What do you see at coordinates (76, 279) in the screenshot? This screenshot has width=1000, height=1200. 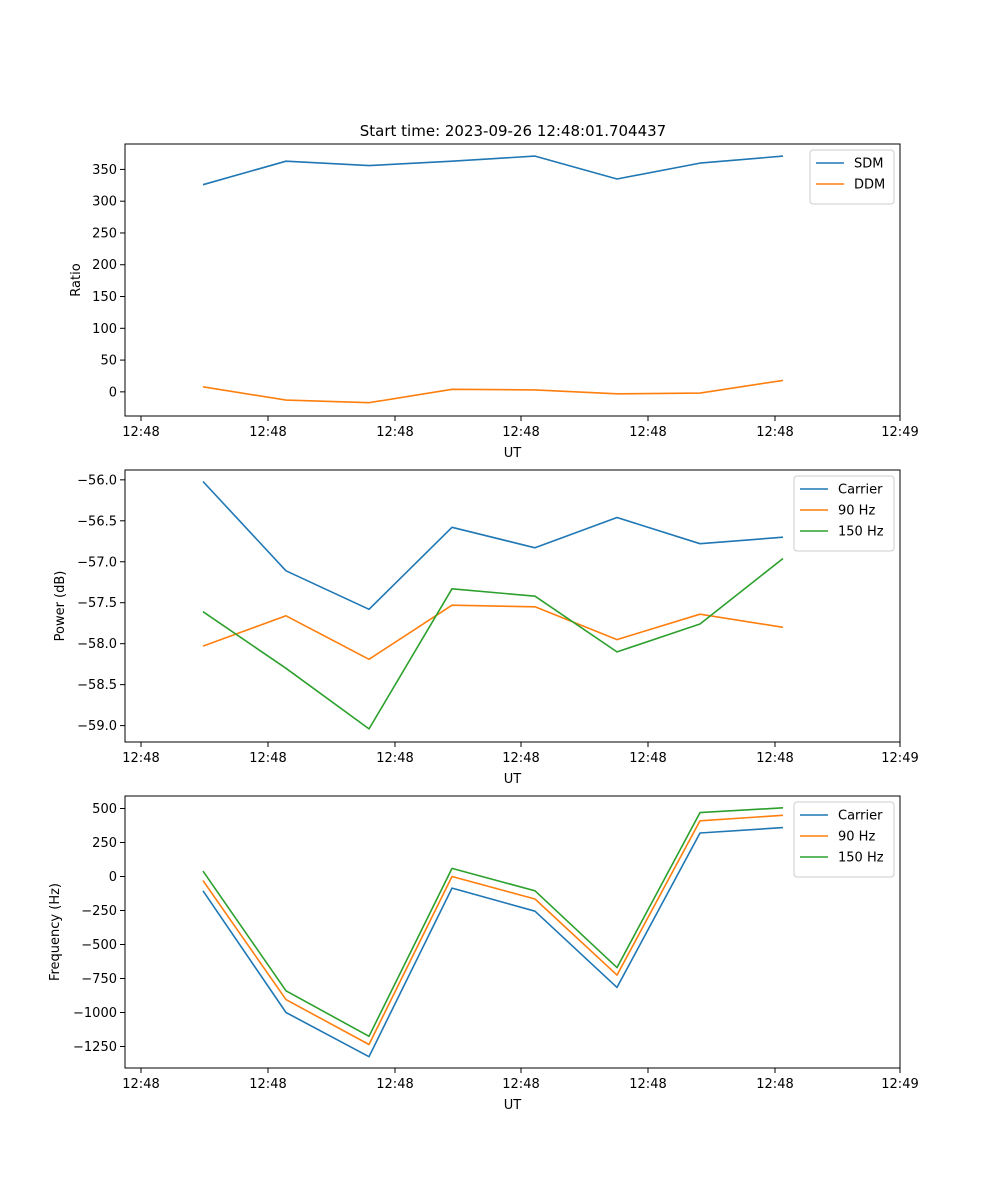 I see `y-axis-label: Ratio` at bounding box center [76, 279].